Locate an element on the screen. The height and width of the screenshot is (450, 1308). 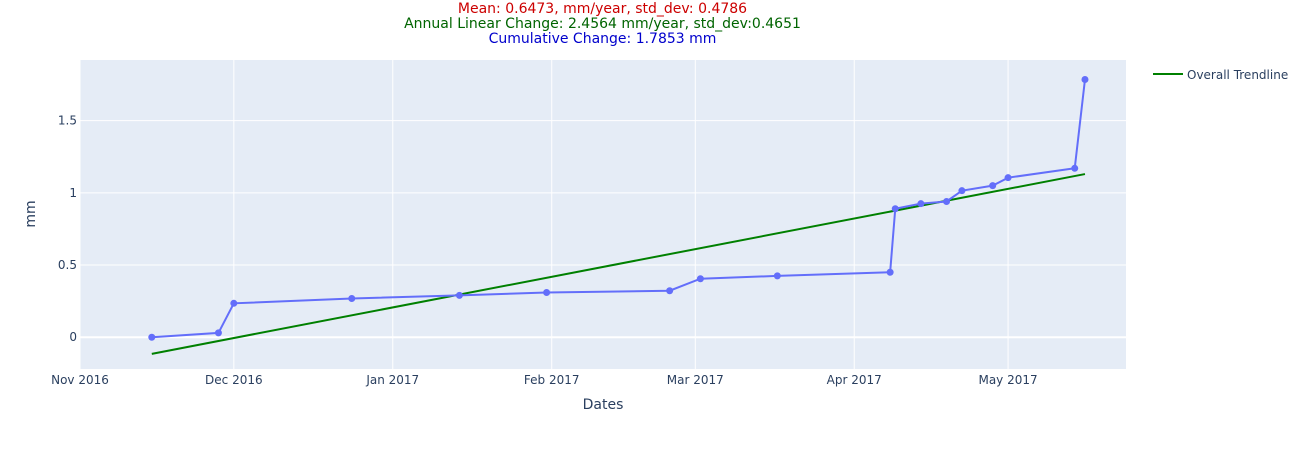
y-tick-label: 0.5 is located at coordinates (67, 265).